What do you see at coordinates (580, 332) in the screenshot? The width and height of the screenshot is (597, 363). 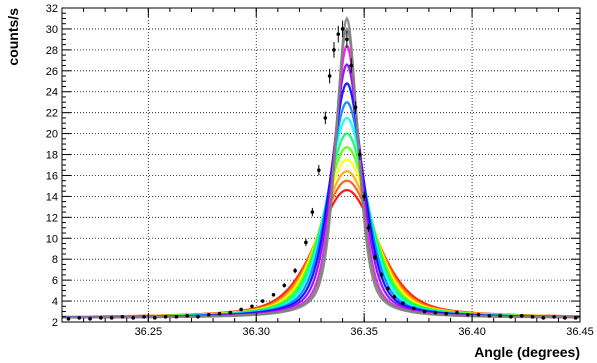 I see `x-tick-label: 36.45` at bounding box center [580, 332].